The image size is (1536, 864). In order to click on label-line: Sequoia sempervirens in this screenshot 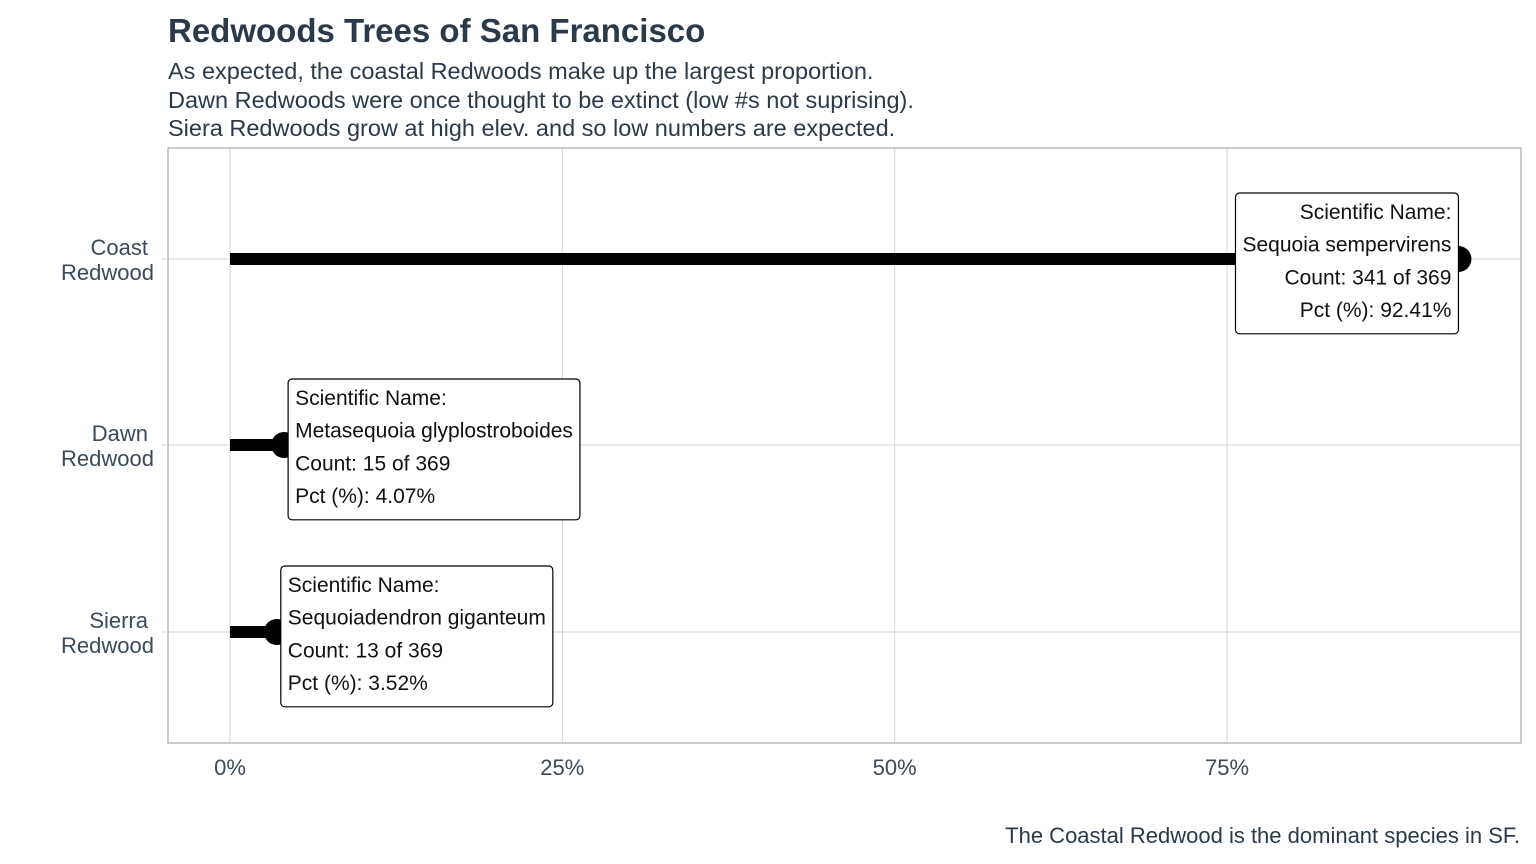, I will do `click(1346, 245)`.